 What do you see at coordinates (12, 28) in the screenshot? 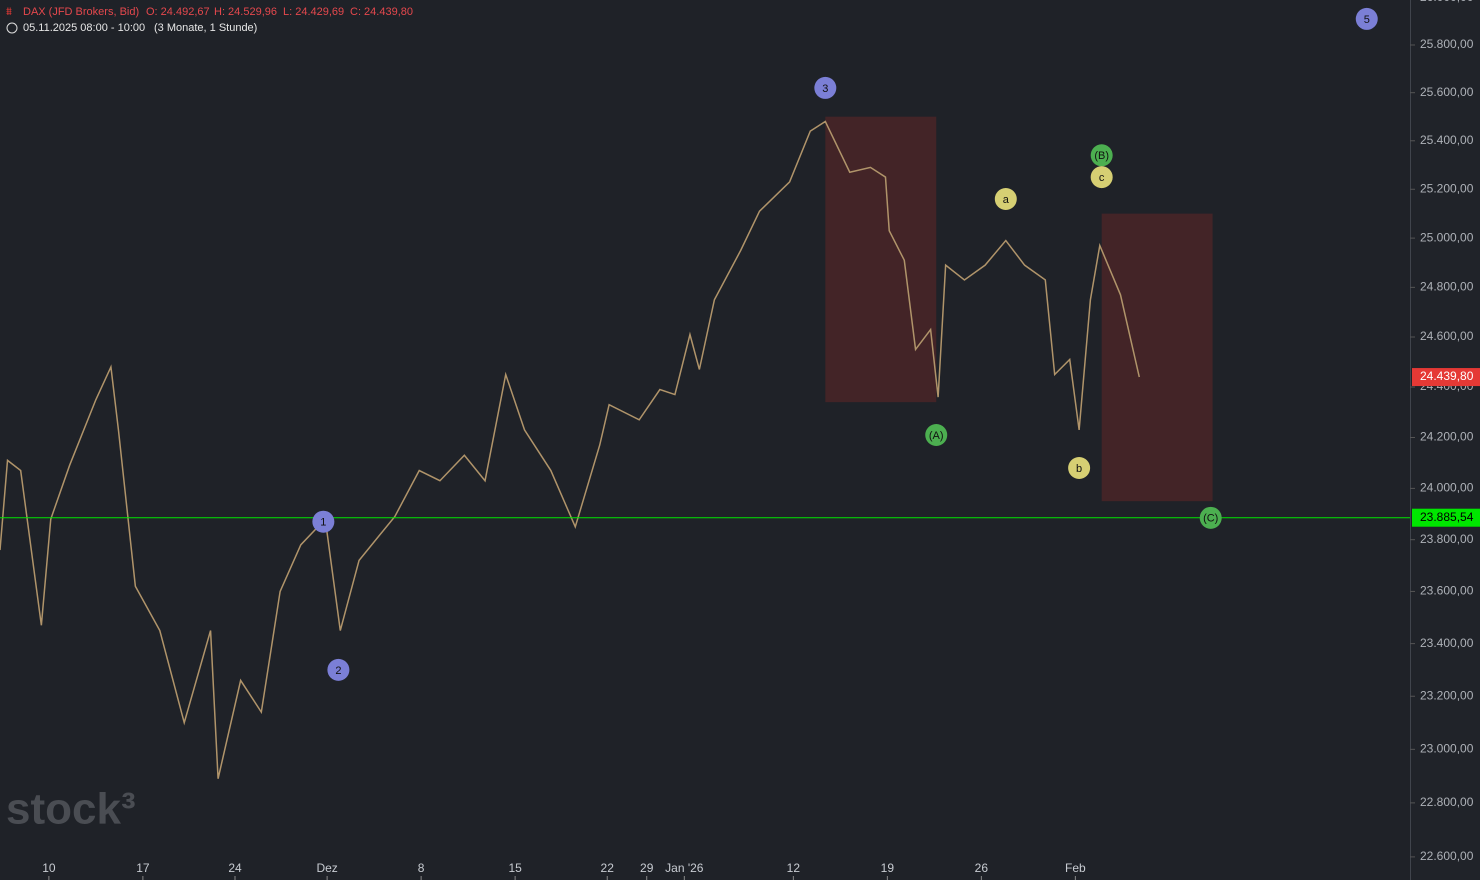
I see `clock-icon` at bounding box center [12, 28].